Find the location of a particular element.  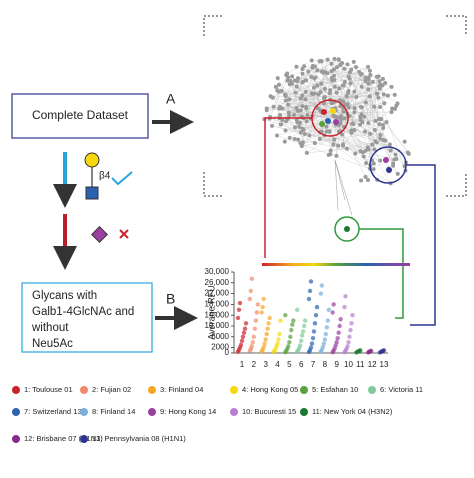

y-tick-label: 18,000 is located at coordinates (217, 304).